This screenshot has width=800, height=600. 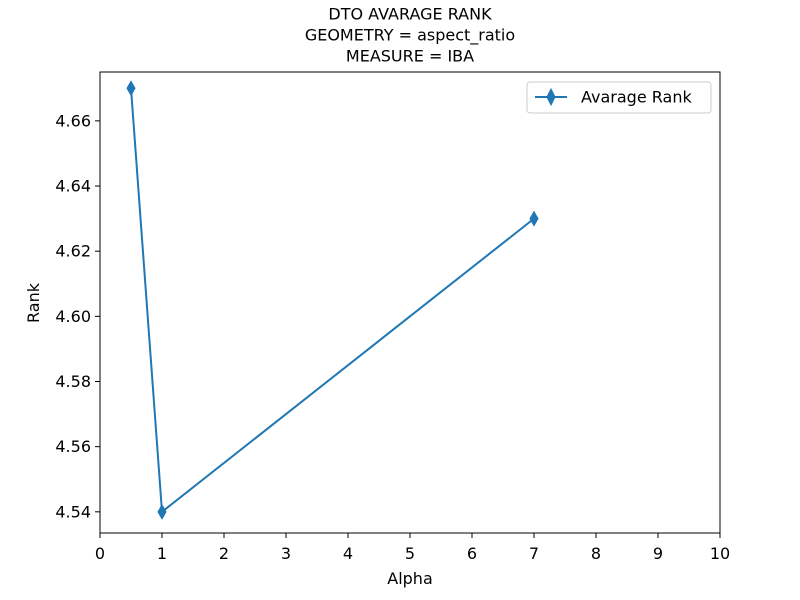 What do you see at coordinates (636, 97) in the screenshot?
I see `legend-label: Avarage Rank` at bounding box center [636, 97].